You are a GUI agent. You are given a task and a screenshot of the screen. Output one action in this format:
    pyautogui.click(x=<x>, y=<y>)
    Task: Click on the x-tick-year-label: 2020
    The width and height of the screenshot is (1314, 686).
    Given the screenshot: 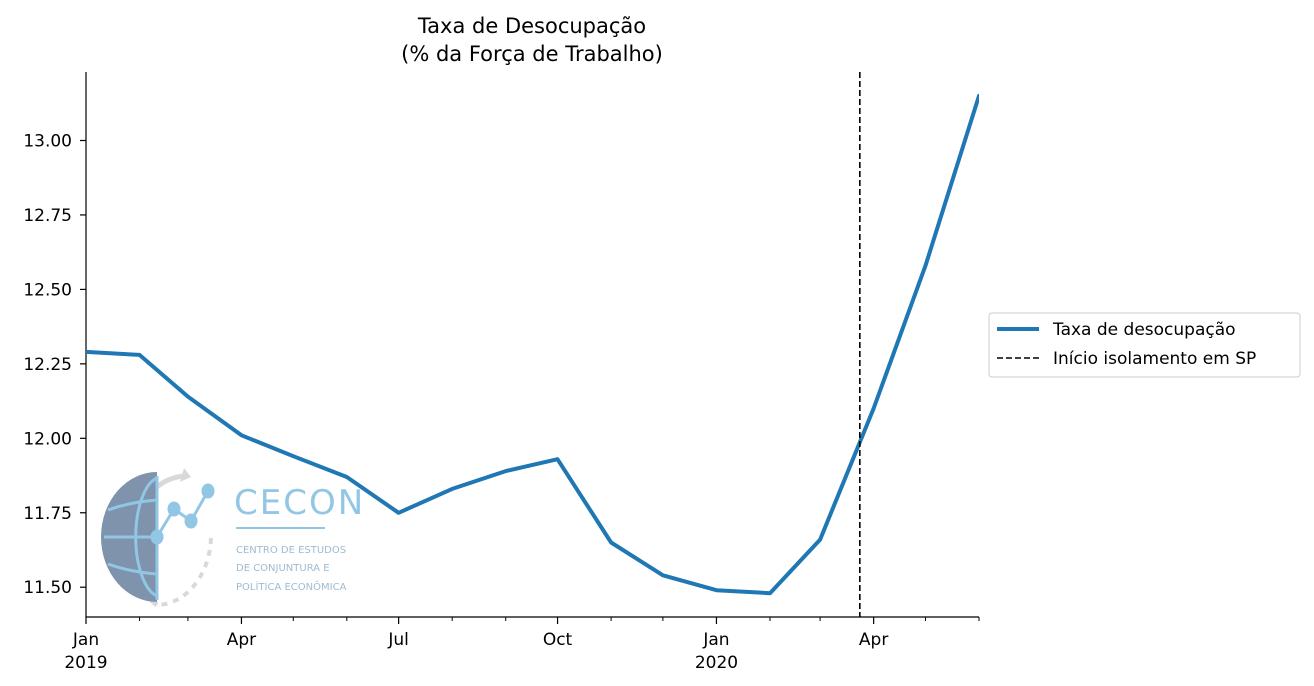 What is the action you would take?
    pyautogui.click(x=716, y=663)
    